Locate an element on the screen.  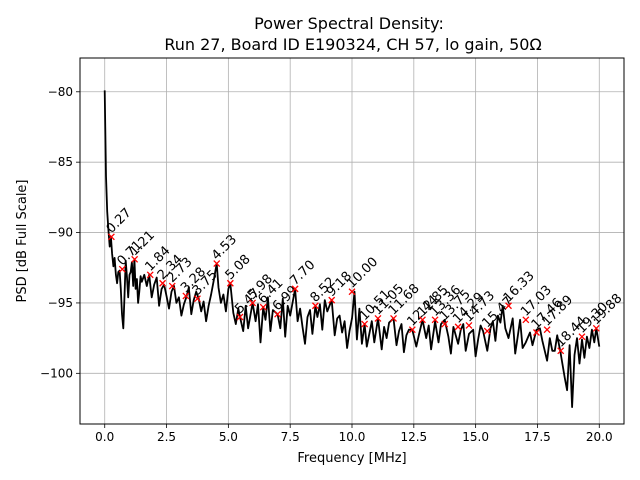
y-tick-label: −90 is located at coordinates (60, 233).